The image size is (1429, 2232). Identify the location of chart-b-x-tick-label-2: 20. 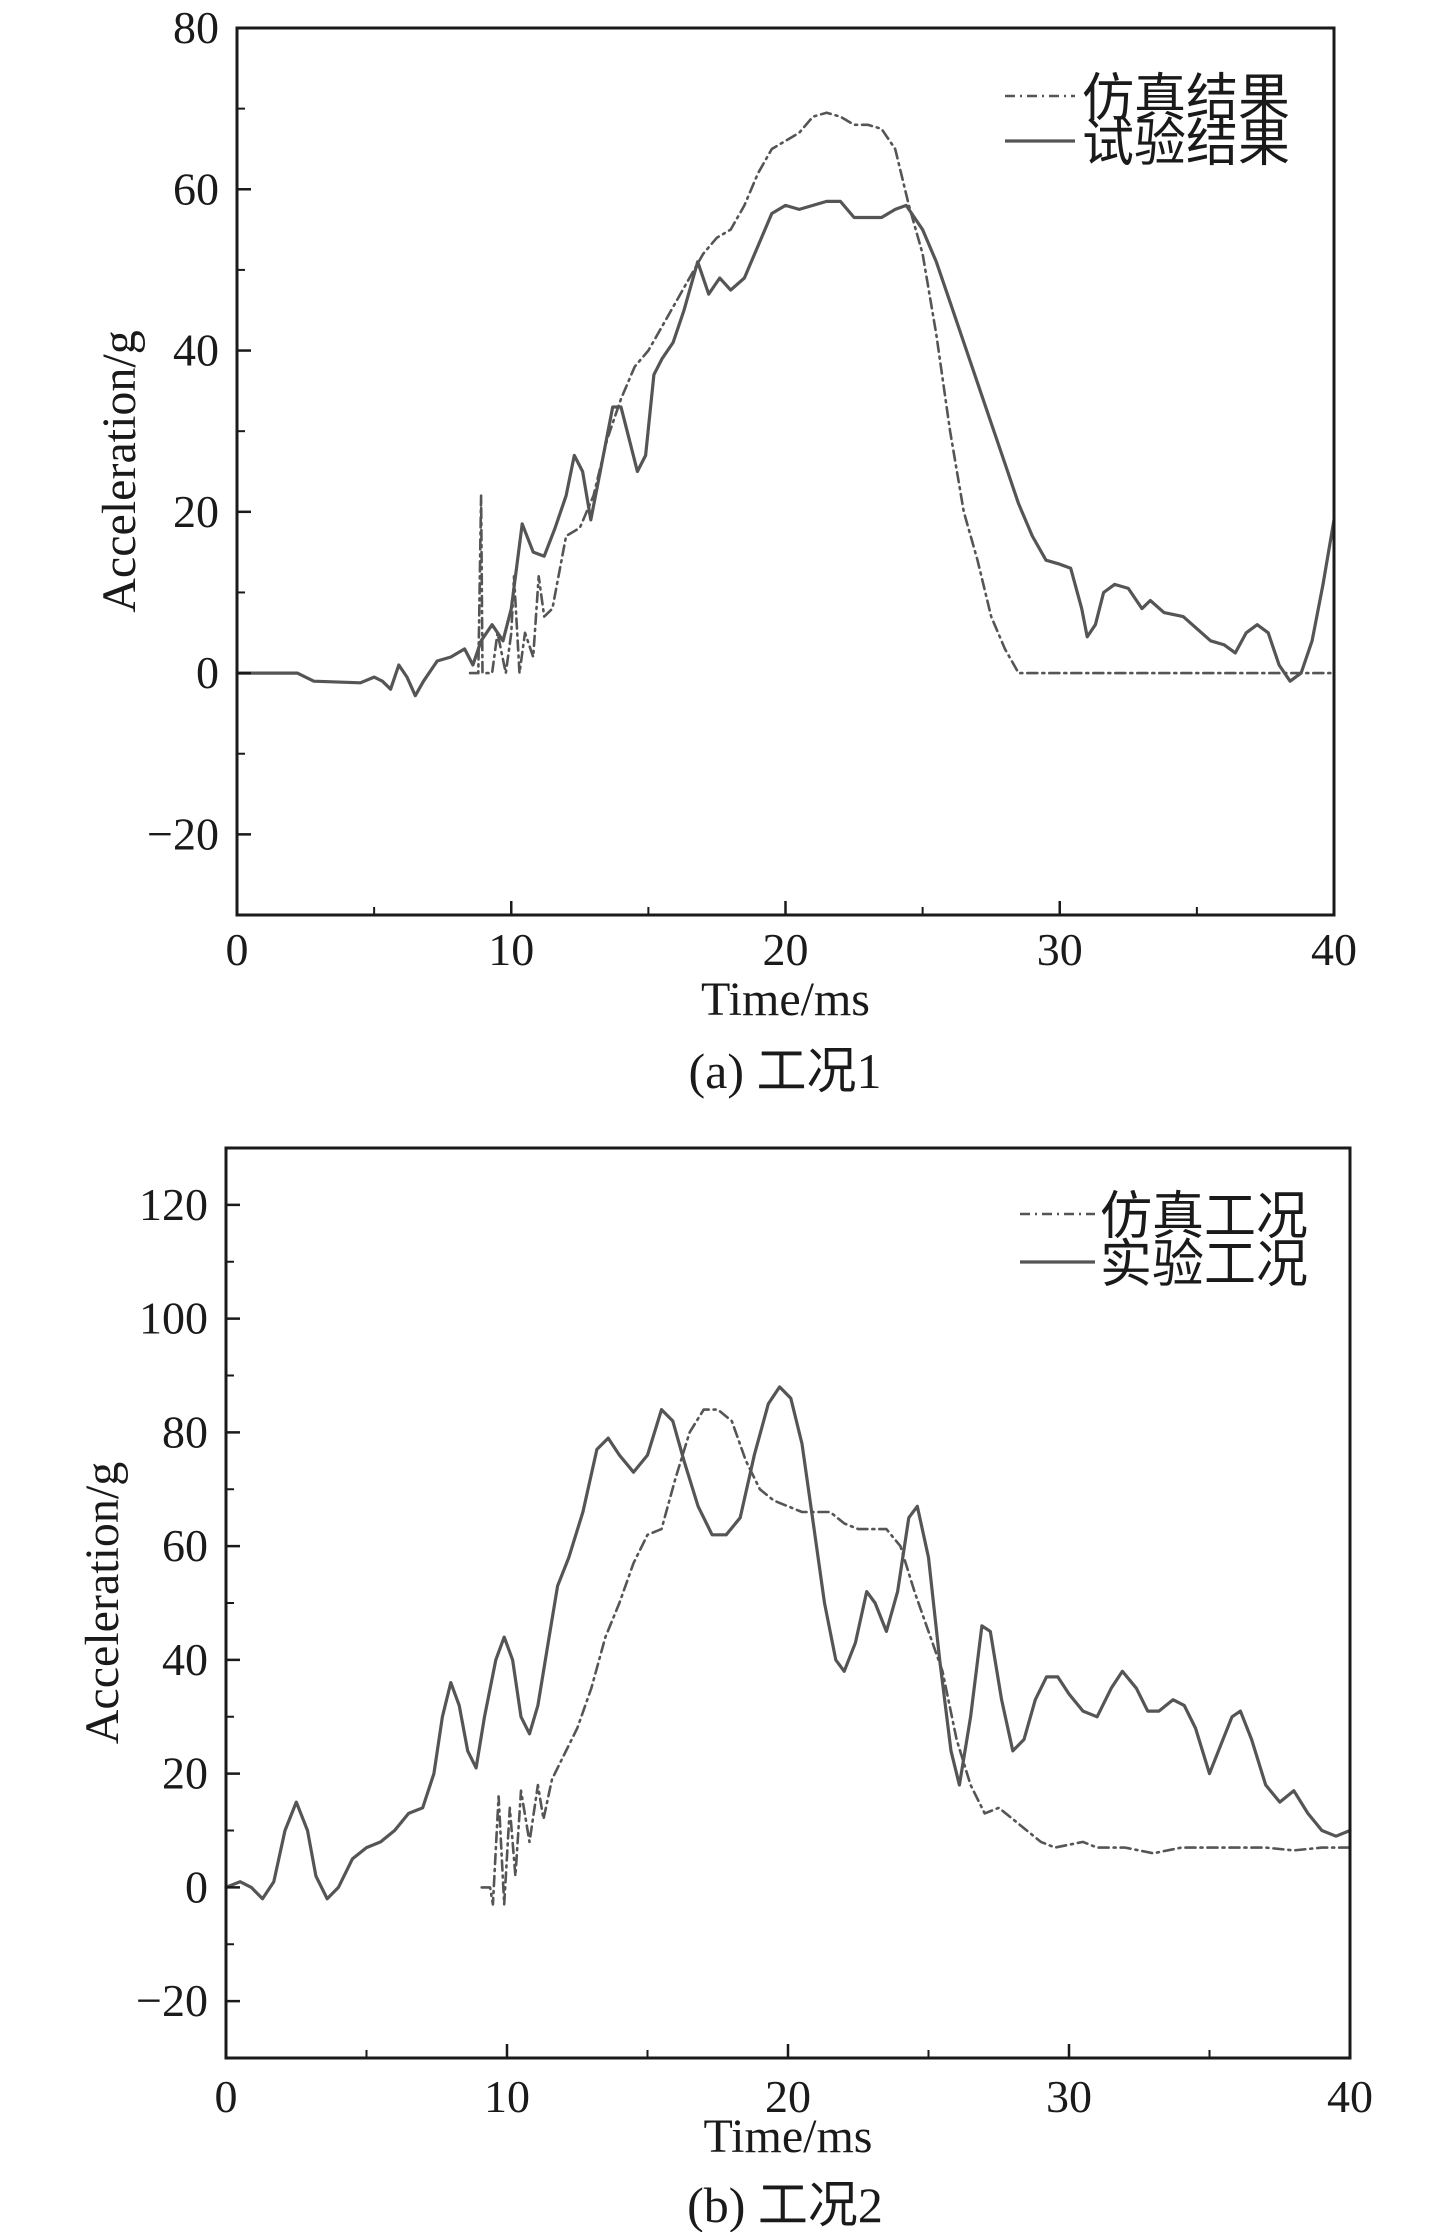
(788, 2096).